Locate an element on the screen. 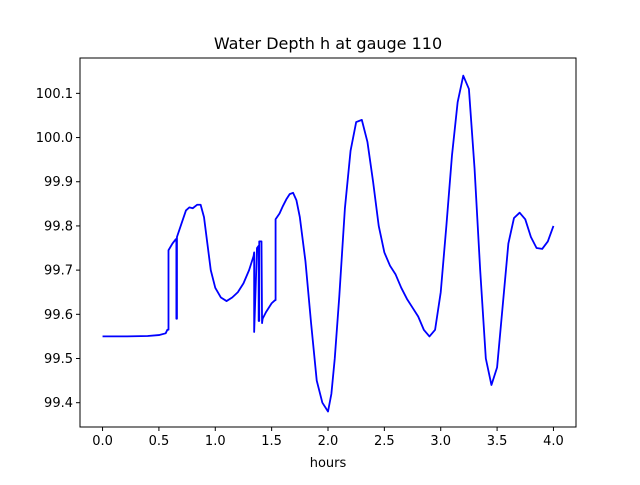 This screenshot has height=485, width=640. x-tick-label: 0.0 is located at coordinates (102, 441).